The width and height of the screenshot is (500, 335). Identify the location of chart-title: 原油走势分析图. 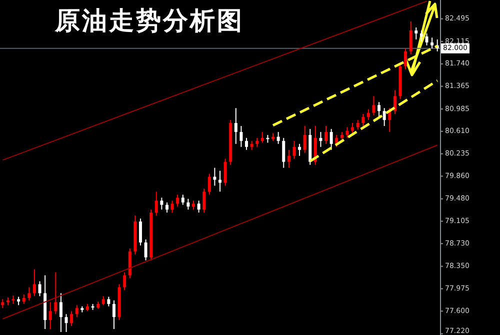
(149, 21).